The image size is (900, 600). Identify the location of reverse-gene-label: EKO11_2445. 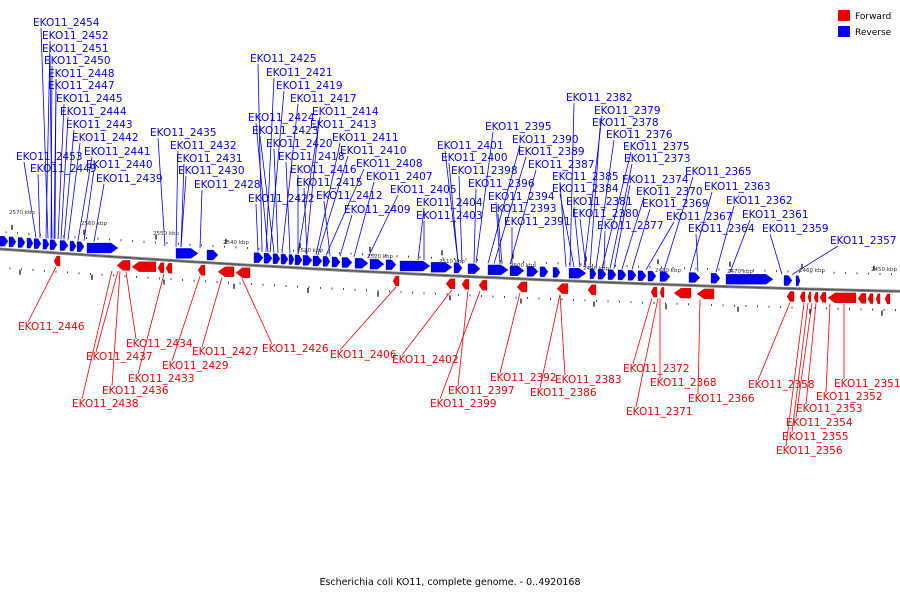
(89, 99).